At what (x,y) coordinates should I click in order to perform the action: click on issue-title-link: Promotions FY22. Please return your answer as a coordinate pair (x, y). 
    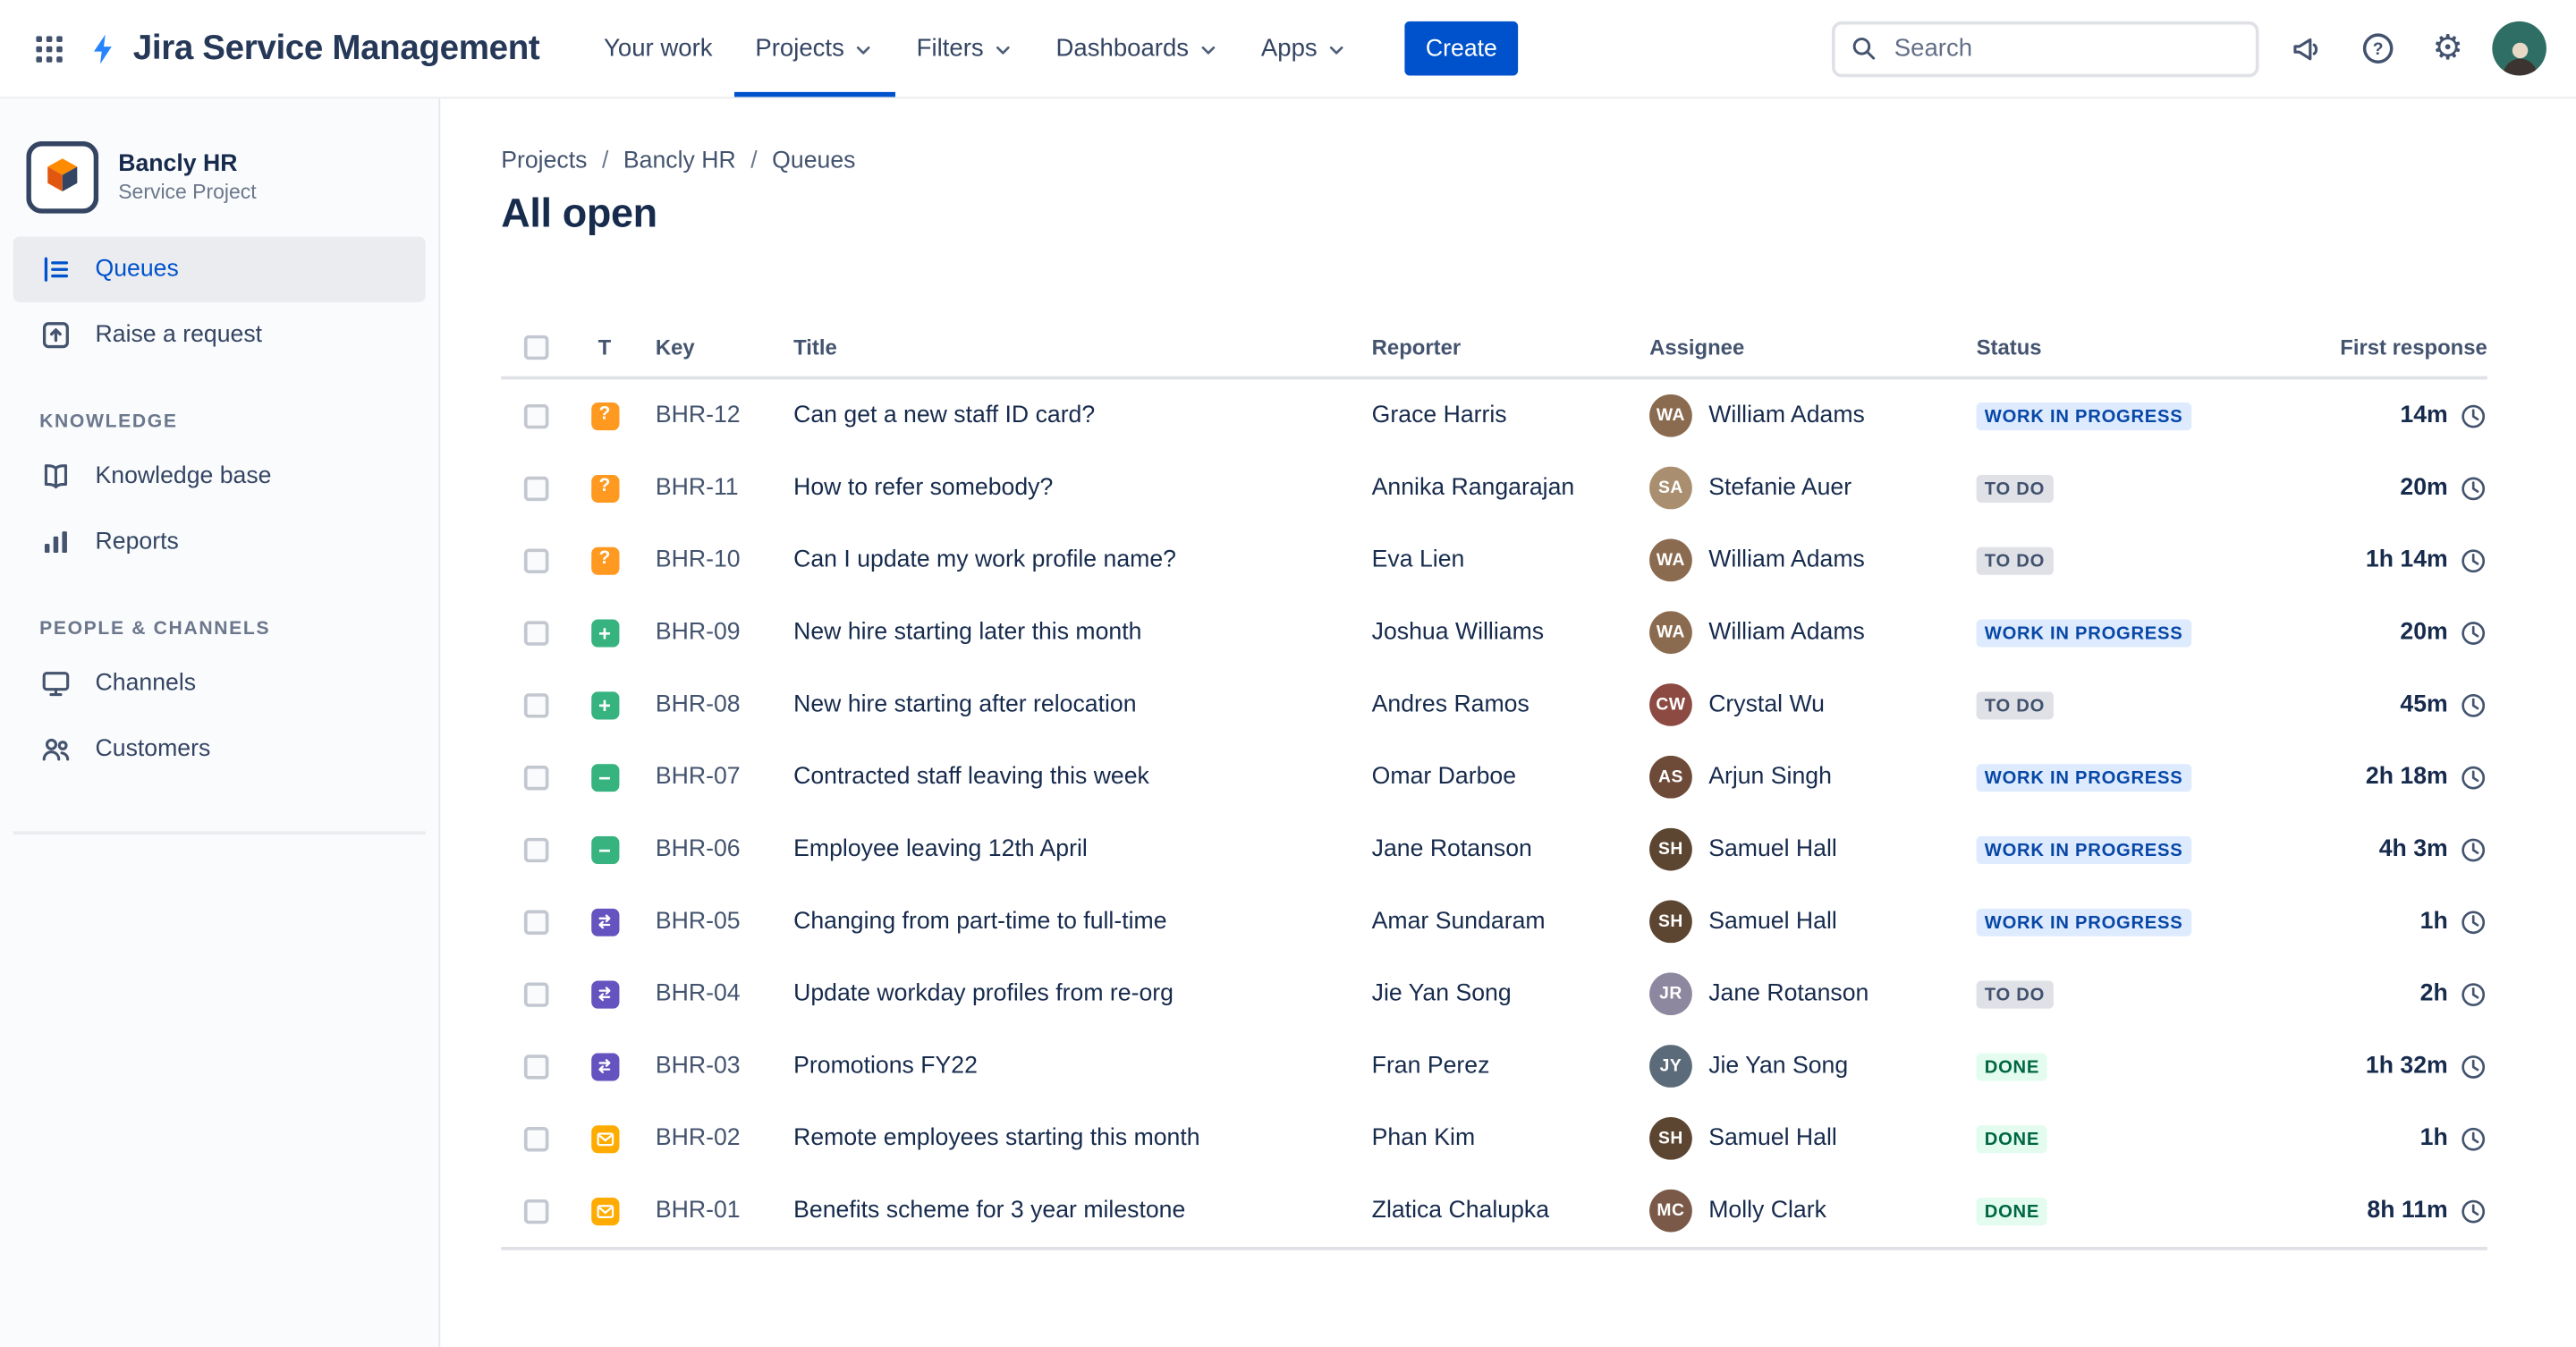
    Looking at the image, I should click on (885, 1066).